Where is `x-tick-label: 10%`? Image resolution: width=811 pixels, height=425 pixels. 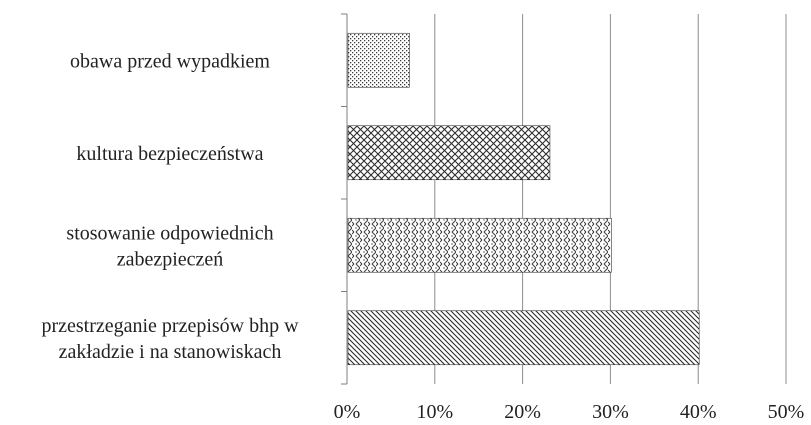 x-tick-label: 10% is located at coordinates (434, 412).